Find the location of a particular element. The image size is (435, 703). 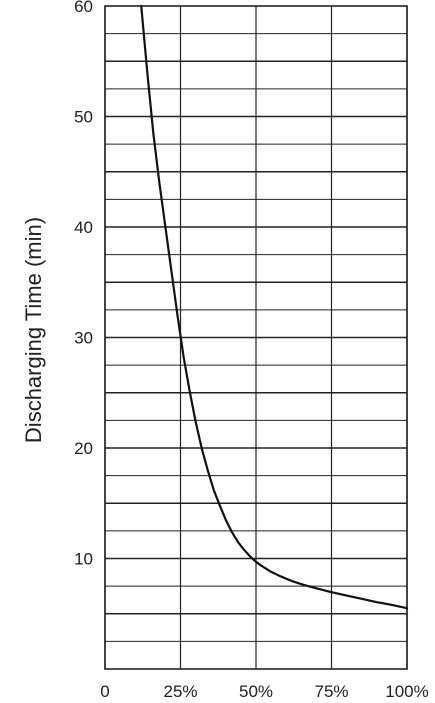

y-axis-title: Discharging Time (min) is located at coordinates (33, 330).